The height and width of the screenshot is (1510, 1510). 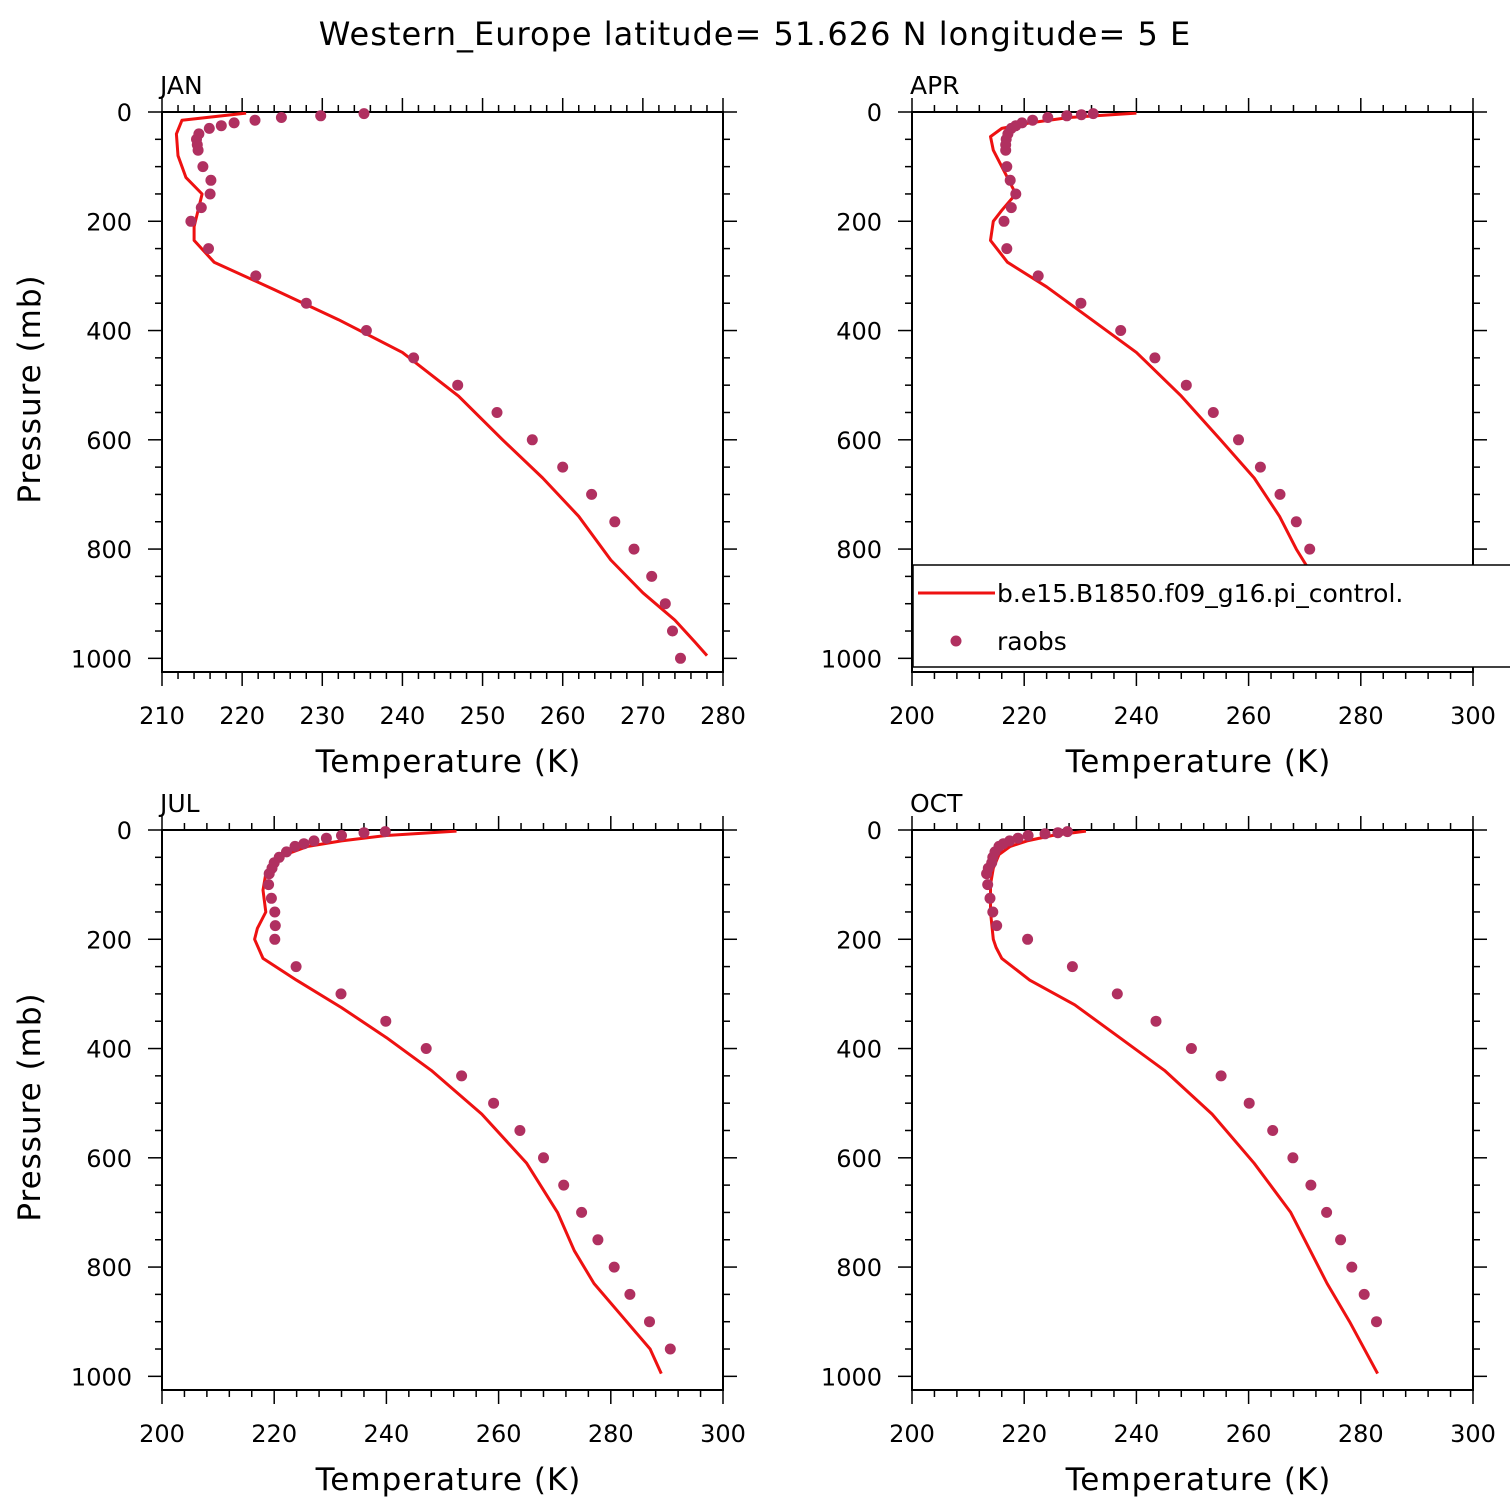 I want to click on x-tick-label: 240, so click(x=386, y=1434).